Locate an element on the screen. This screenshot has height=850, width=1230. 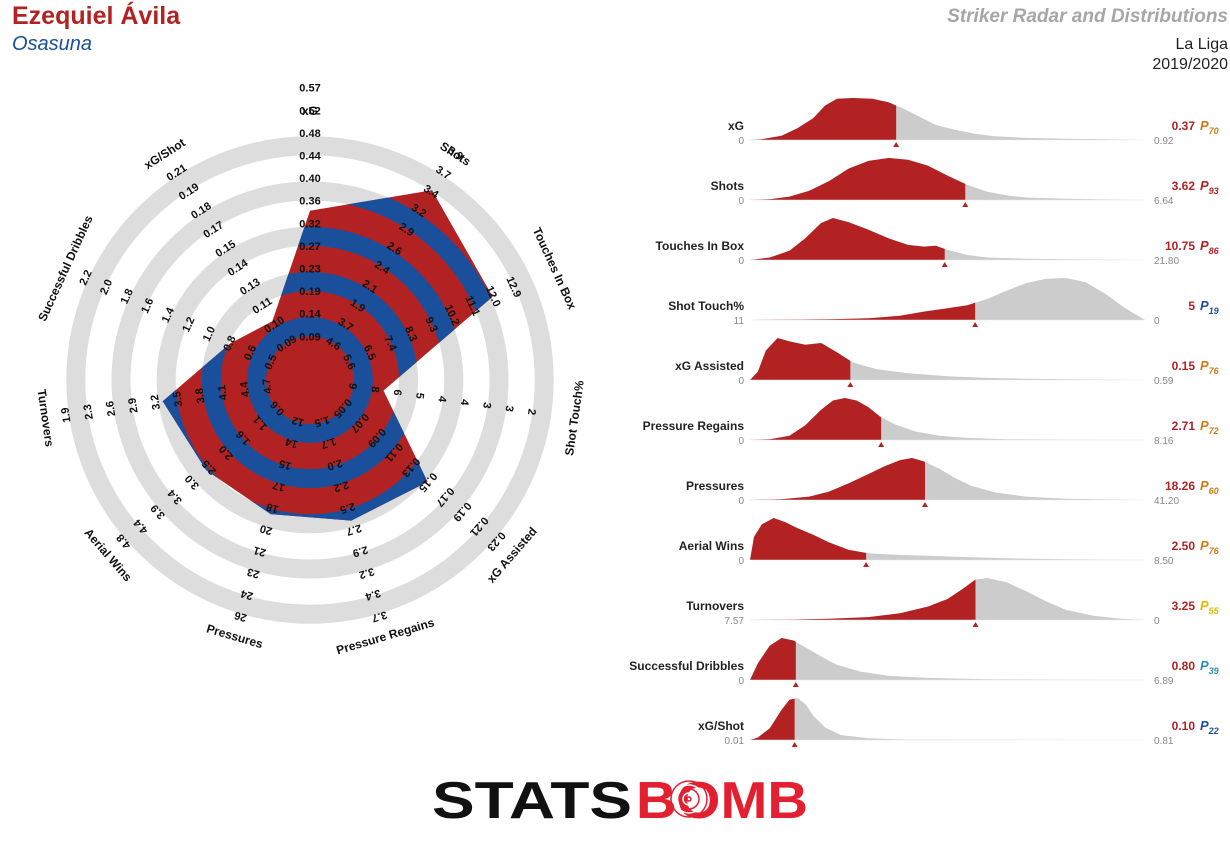
percentile-value: 86 is located at coordinates (1214, 251).